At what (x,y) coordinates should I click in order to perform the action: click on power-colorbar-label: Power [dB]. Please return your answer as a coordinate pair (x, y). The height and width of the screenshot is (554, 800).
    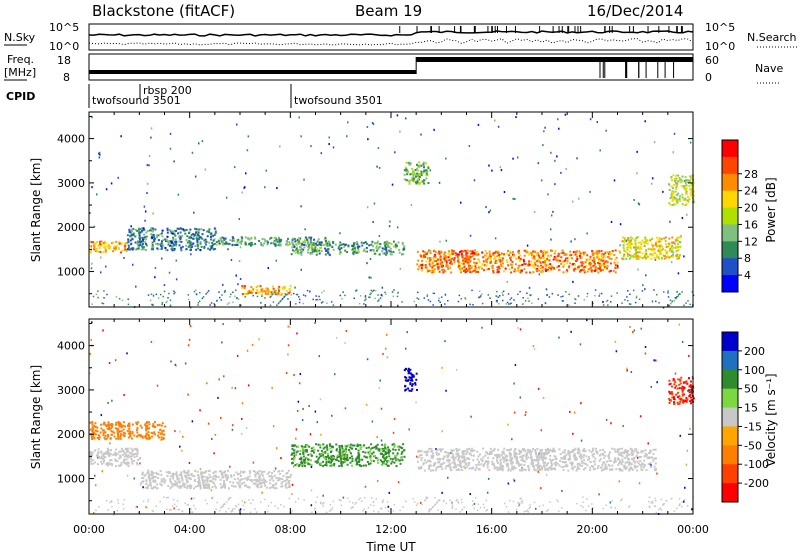
    Looking at the image, I should click on (771, 209).